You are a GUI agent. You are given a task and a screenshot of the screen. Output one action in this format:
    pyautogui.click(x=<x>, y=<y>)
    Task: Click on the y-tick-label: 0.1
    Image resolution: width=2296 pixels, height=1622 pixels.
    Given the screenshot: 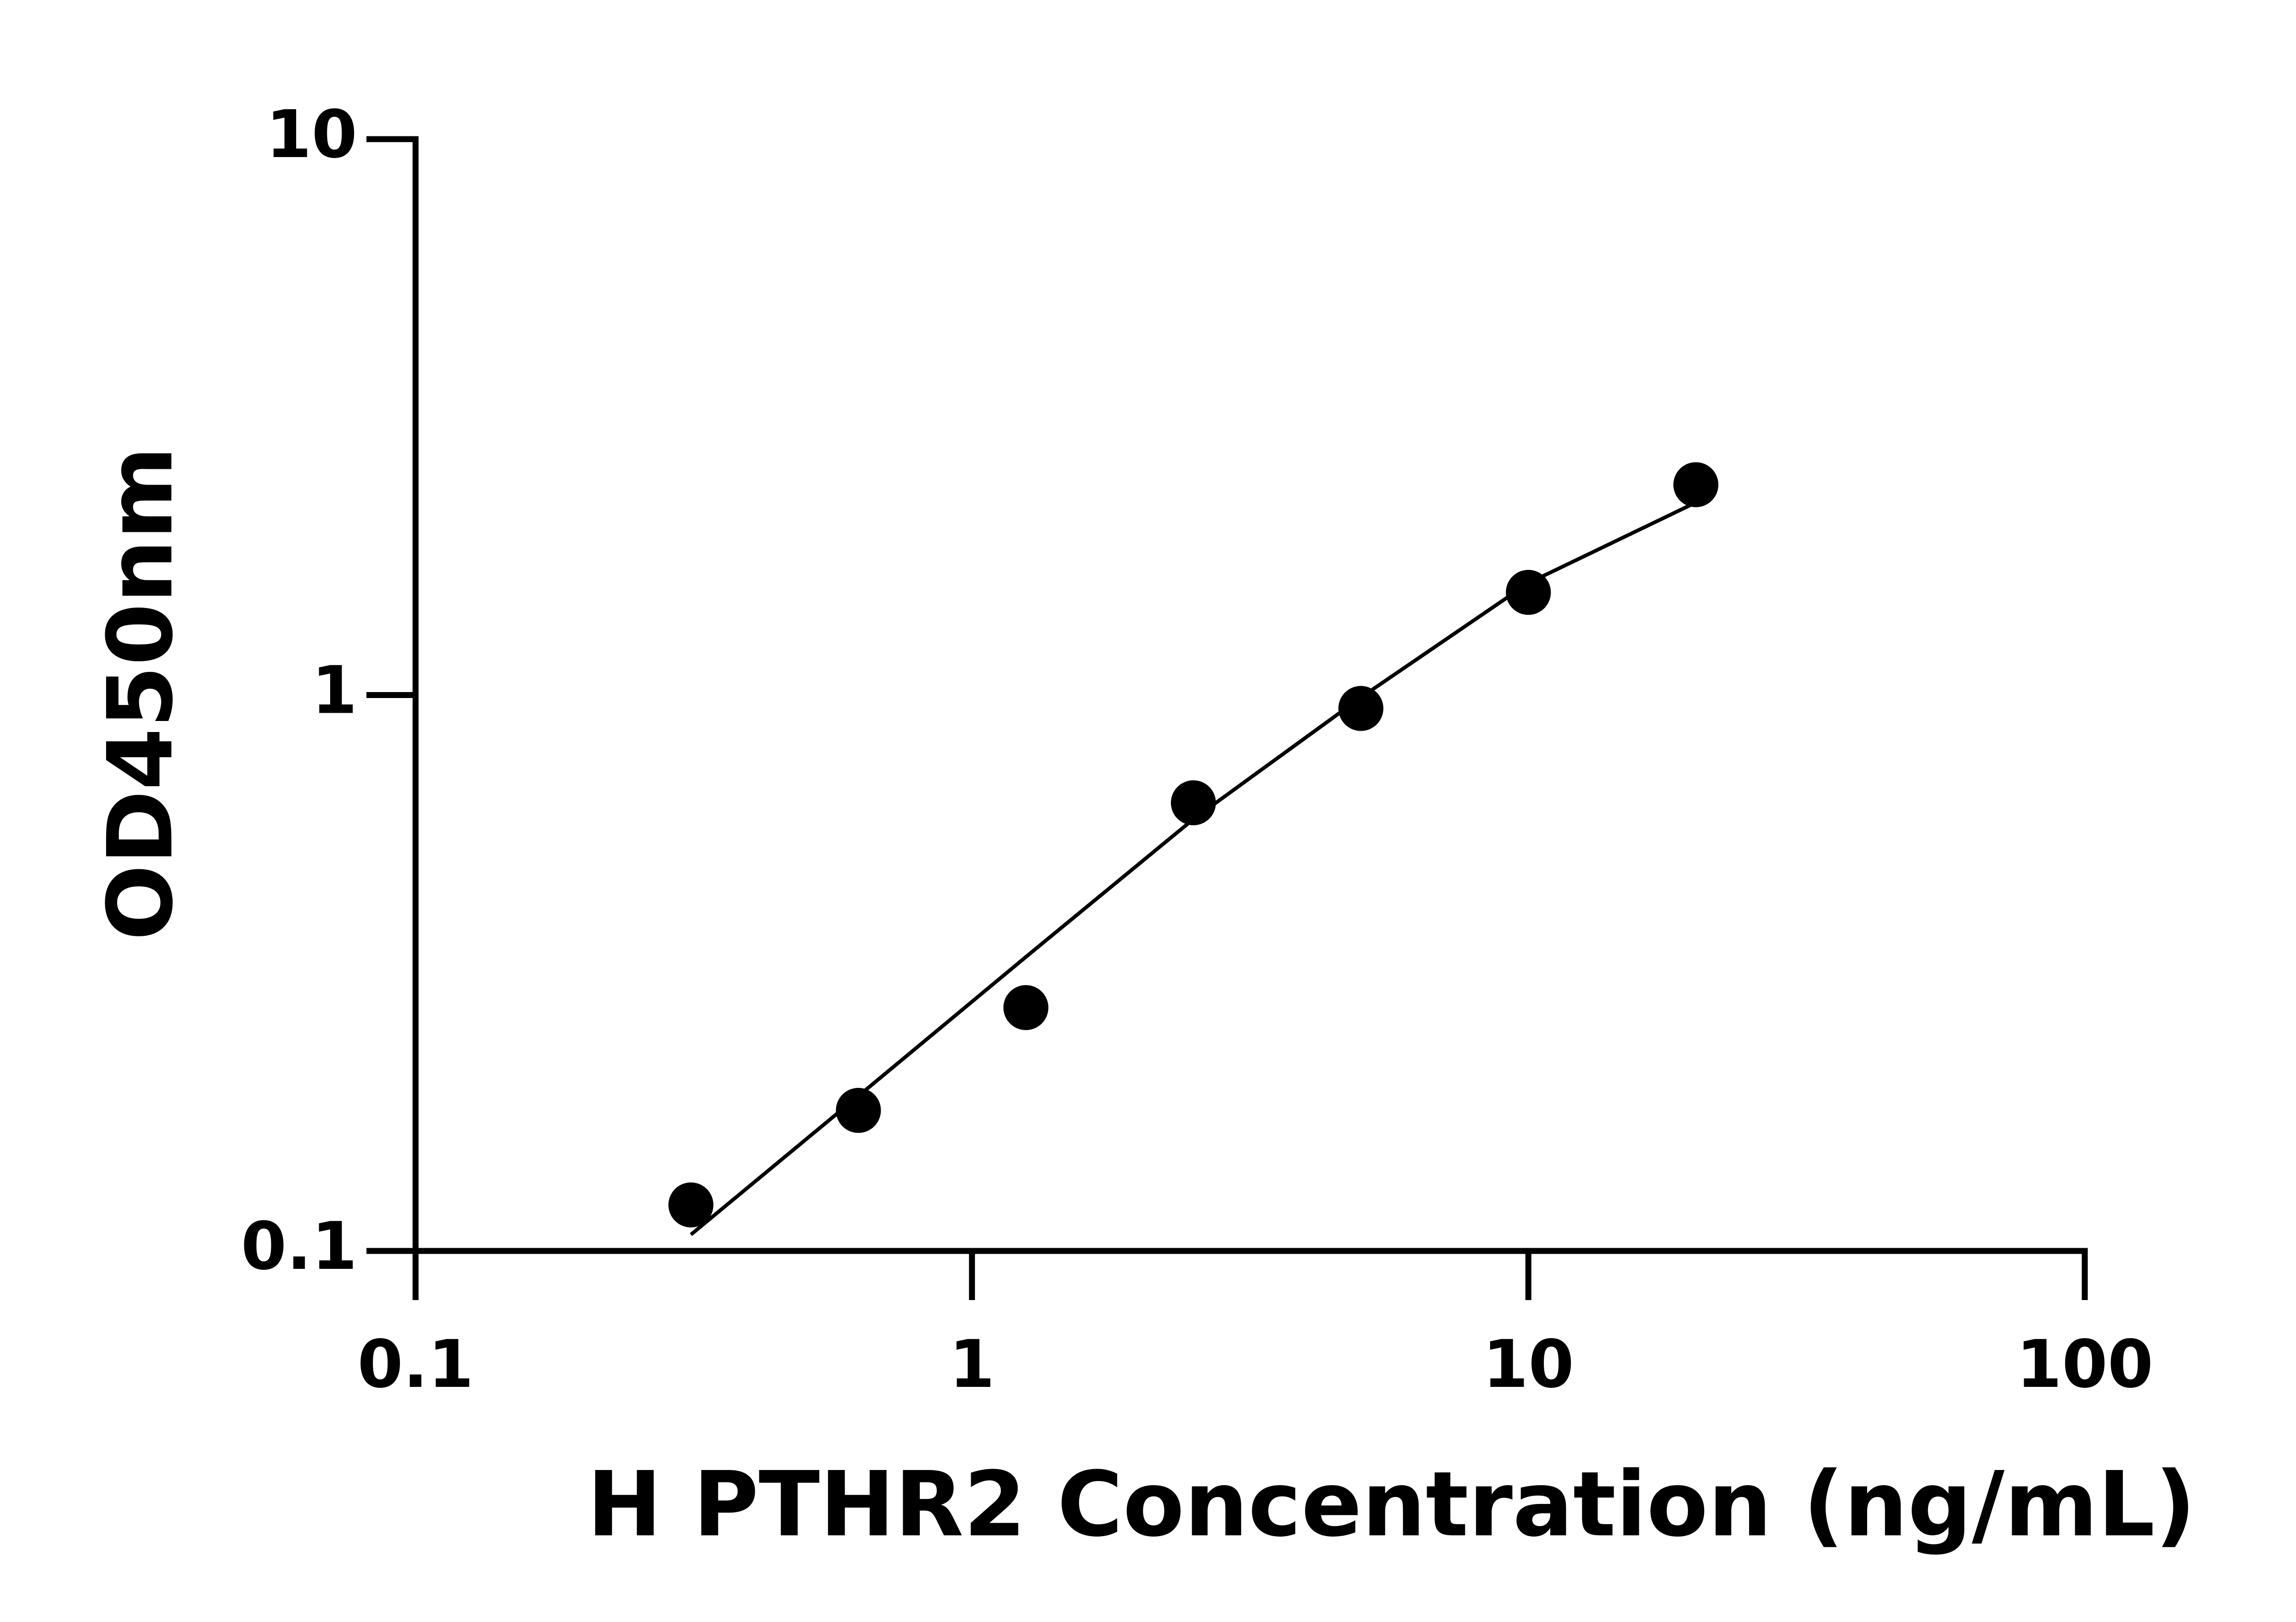 What is the action you would take?
    pyautogui.click(x=299, y=1246)
    